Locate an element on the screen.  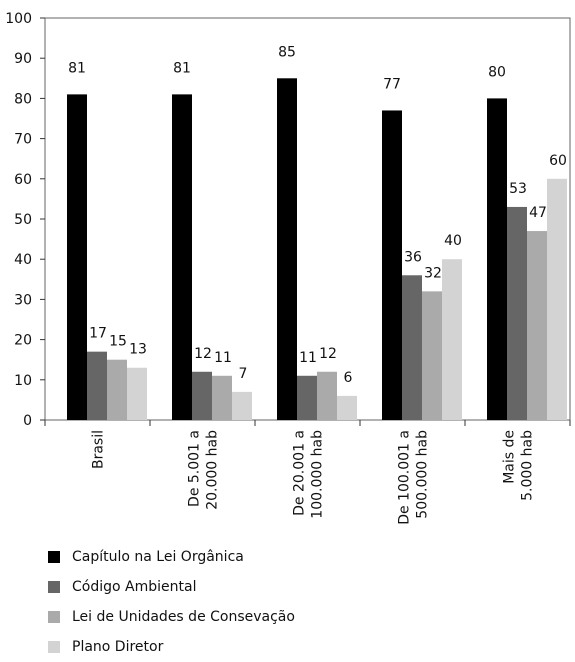
y-tick-label: 60 is located at coordinates (23, 180).